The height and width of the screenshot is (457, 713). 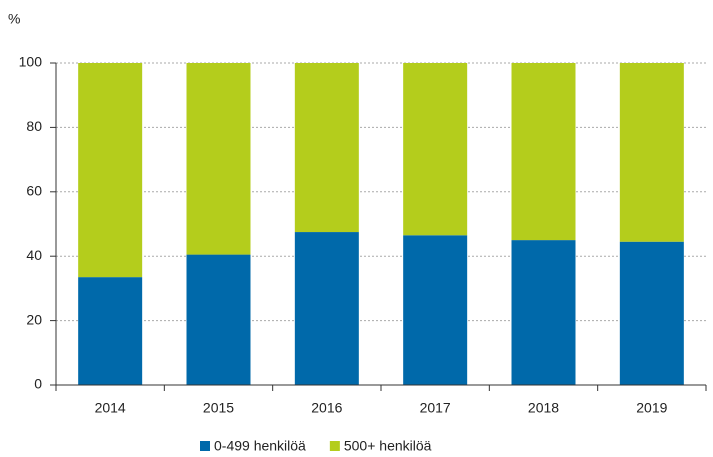 I want to click on x-tick-label: 2019, so click(x=651, y=408).